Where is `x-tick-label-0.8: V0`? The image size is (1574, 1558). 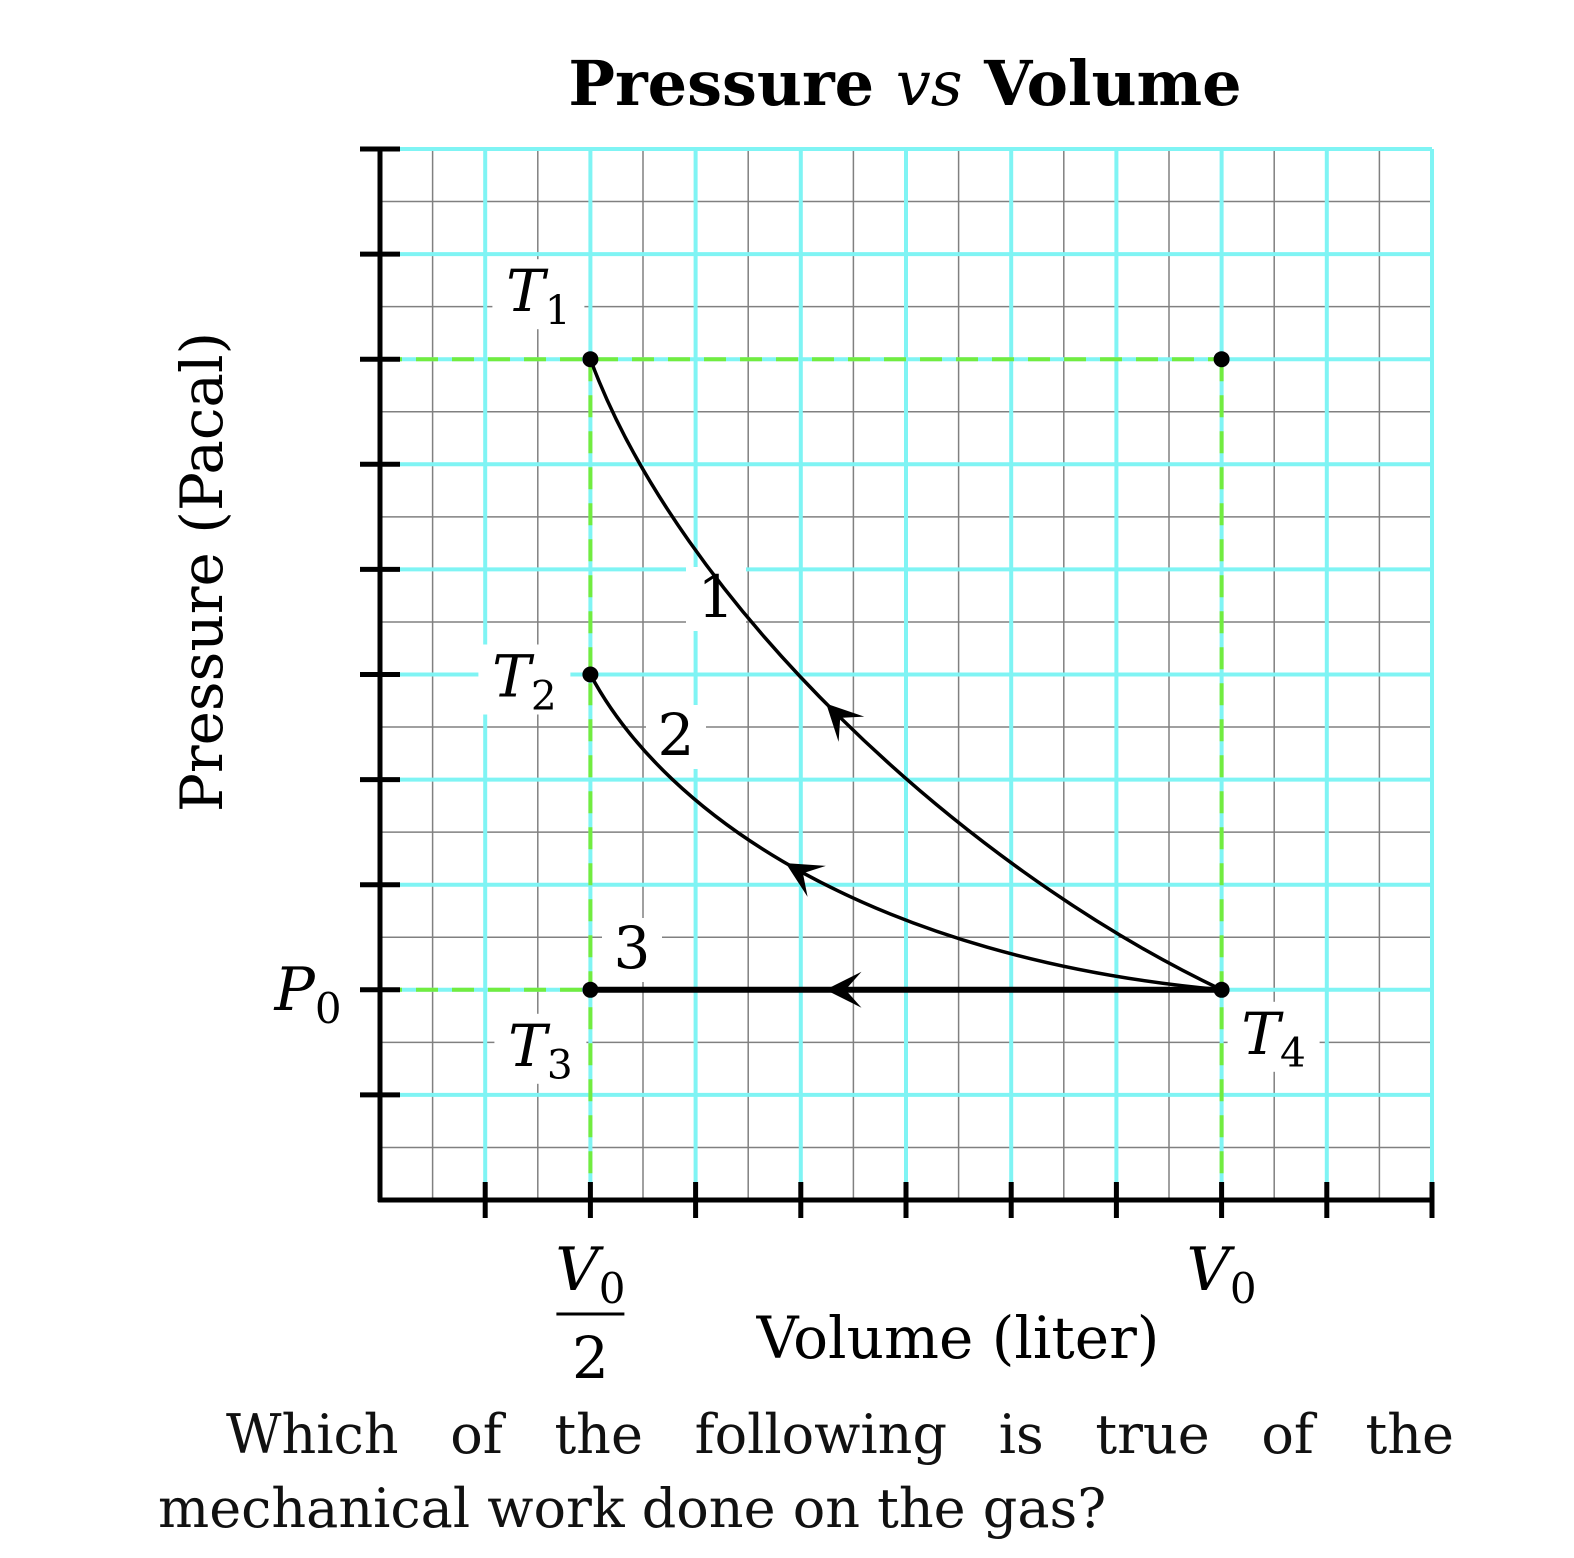
x-tick-label-0.8: V0 is located at coordinates (1222, 1274).